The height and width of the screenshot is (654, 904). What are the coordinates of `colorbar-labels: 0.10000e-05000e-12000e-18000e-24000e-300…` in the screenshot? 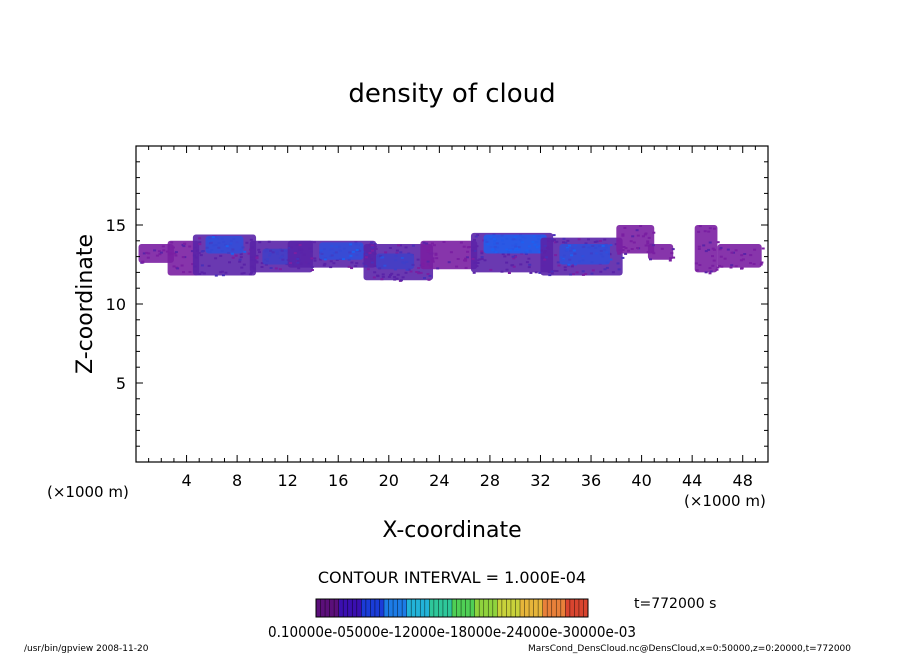 It's located at (452, 632).